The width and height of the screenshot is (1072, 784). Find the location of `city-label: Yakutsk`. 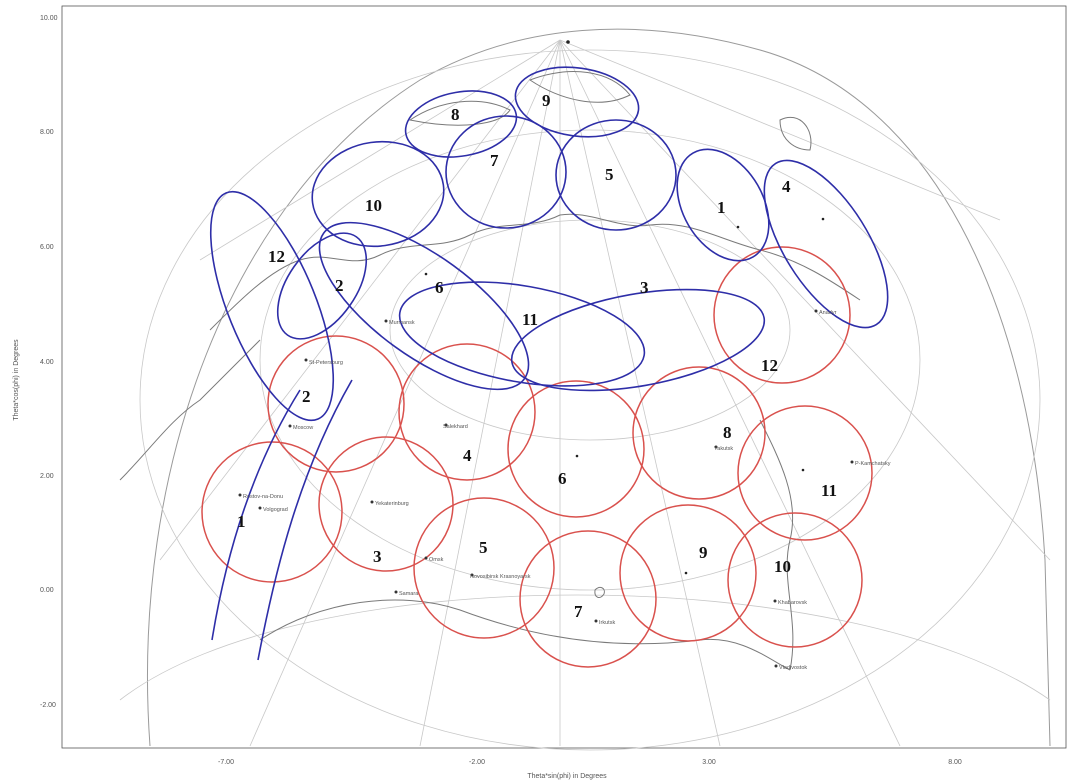

city-label: Yakutsk is located at coordinates (723, 449).